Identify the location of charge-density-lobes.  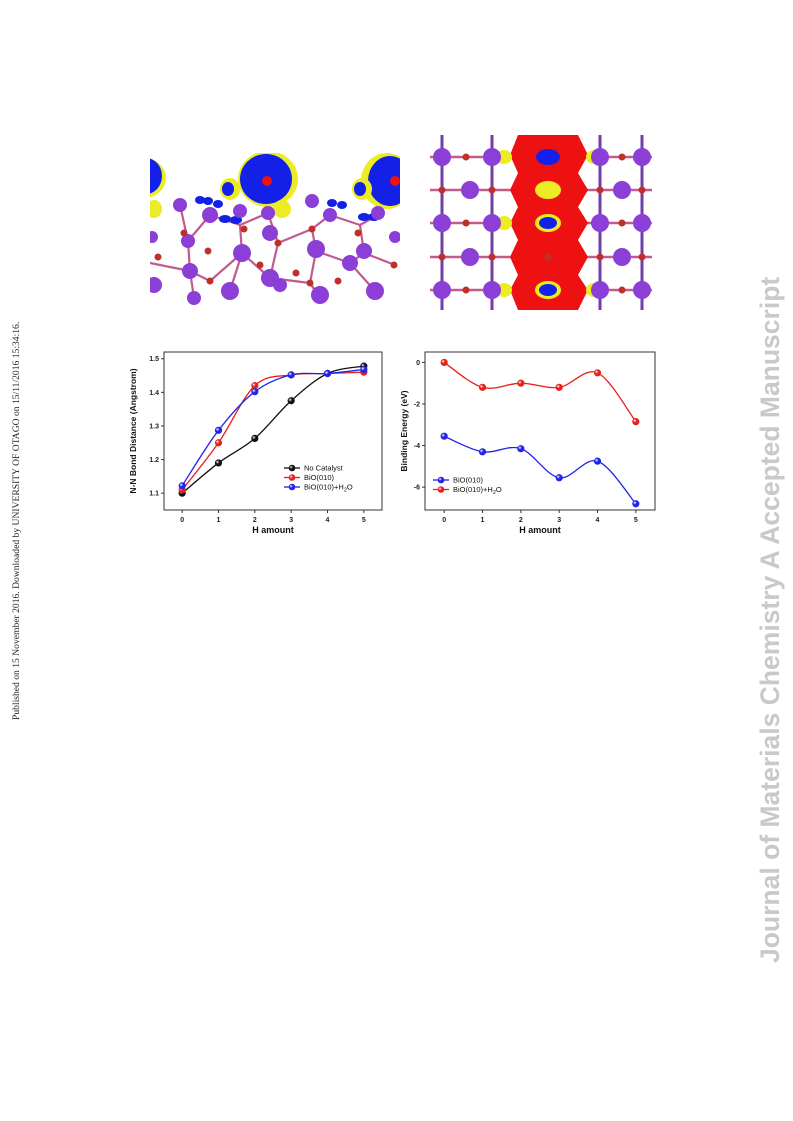
(275, 188).